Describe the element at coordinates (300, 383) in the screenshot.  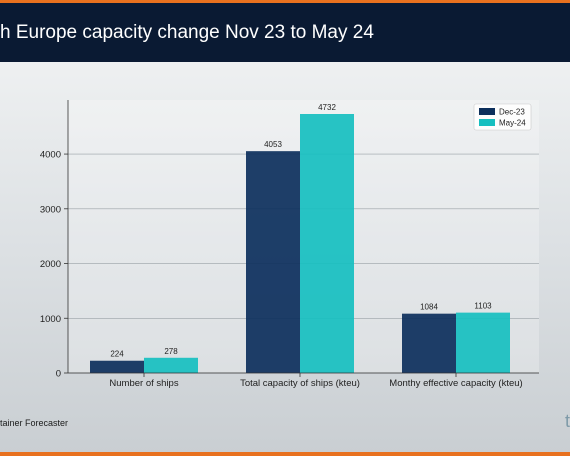
I see `x-tick-label: Total capacity of ships (kteu)` at that location.